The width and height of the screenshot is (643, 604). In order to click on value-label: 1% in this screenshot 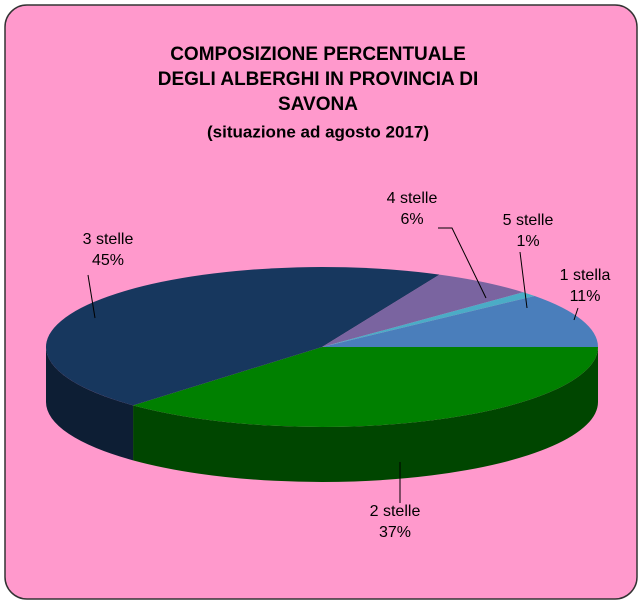, I will do `click(527, 241)`.